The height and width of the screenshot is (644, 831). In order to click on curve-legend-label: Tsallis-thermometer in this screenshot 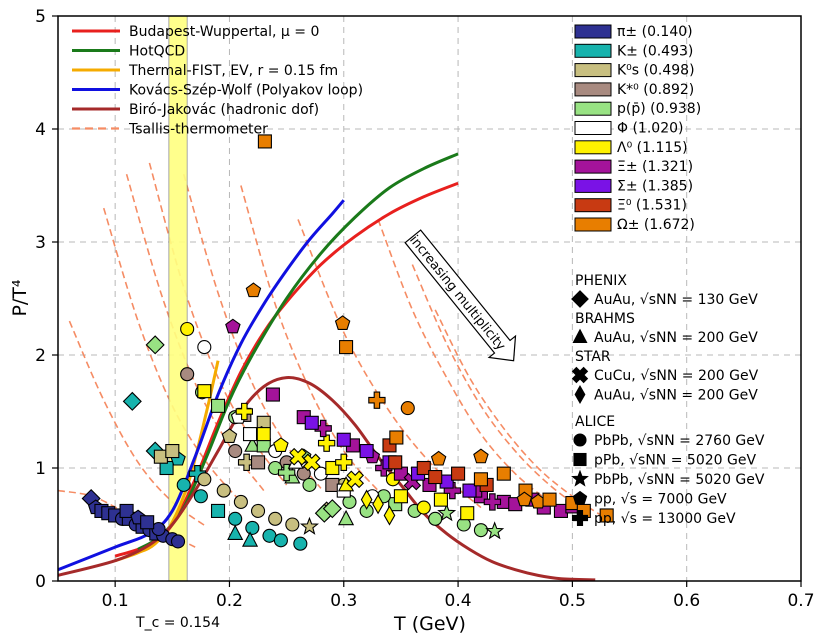, I will do `click(198, 130)`.